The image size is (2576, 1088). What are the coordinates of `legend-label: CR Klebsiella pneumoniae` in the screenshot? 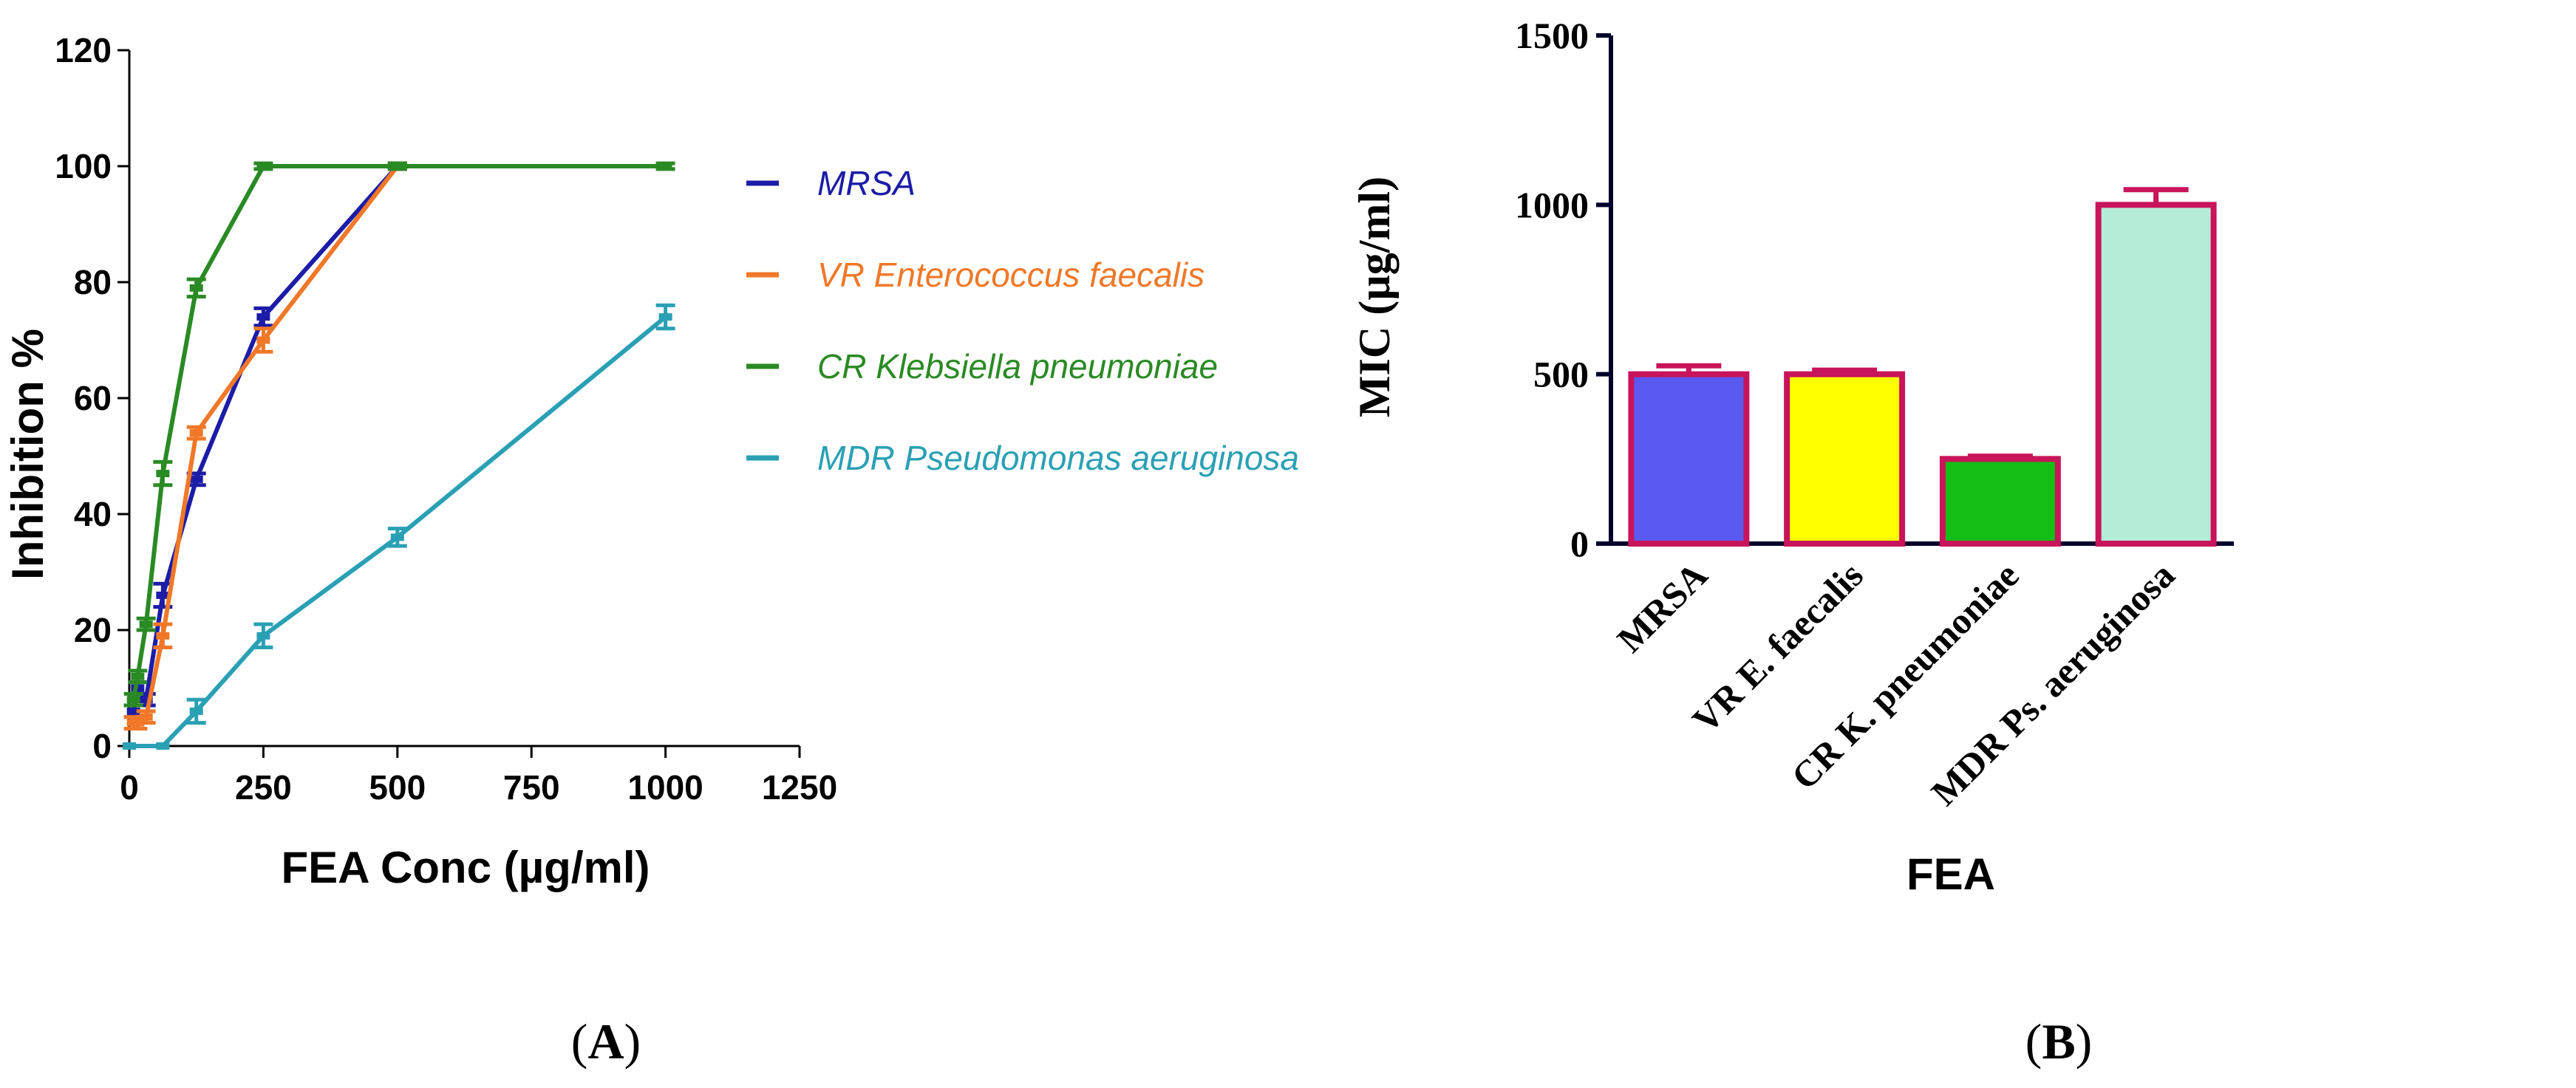 It's located at (1017, 366).